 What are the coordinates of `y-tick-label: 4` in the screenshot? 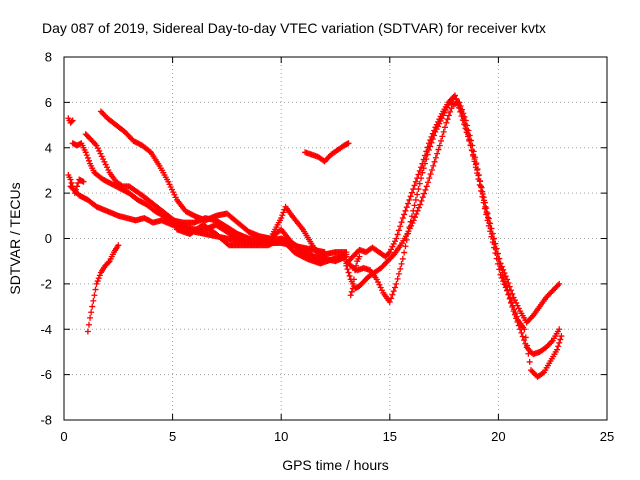 It's located at (48, 147).